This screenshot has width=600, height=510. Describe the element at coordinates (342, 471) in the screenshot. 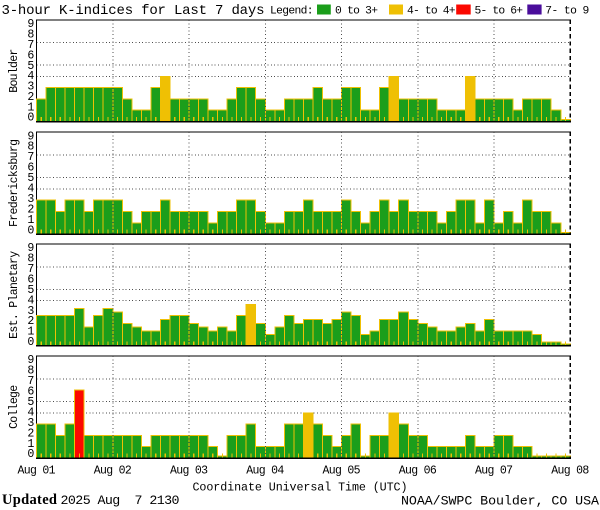

I see `svg-text: Aug 05` at that location.